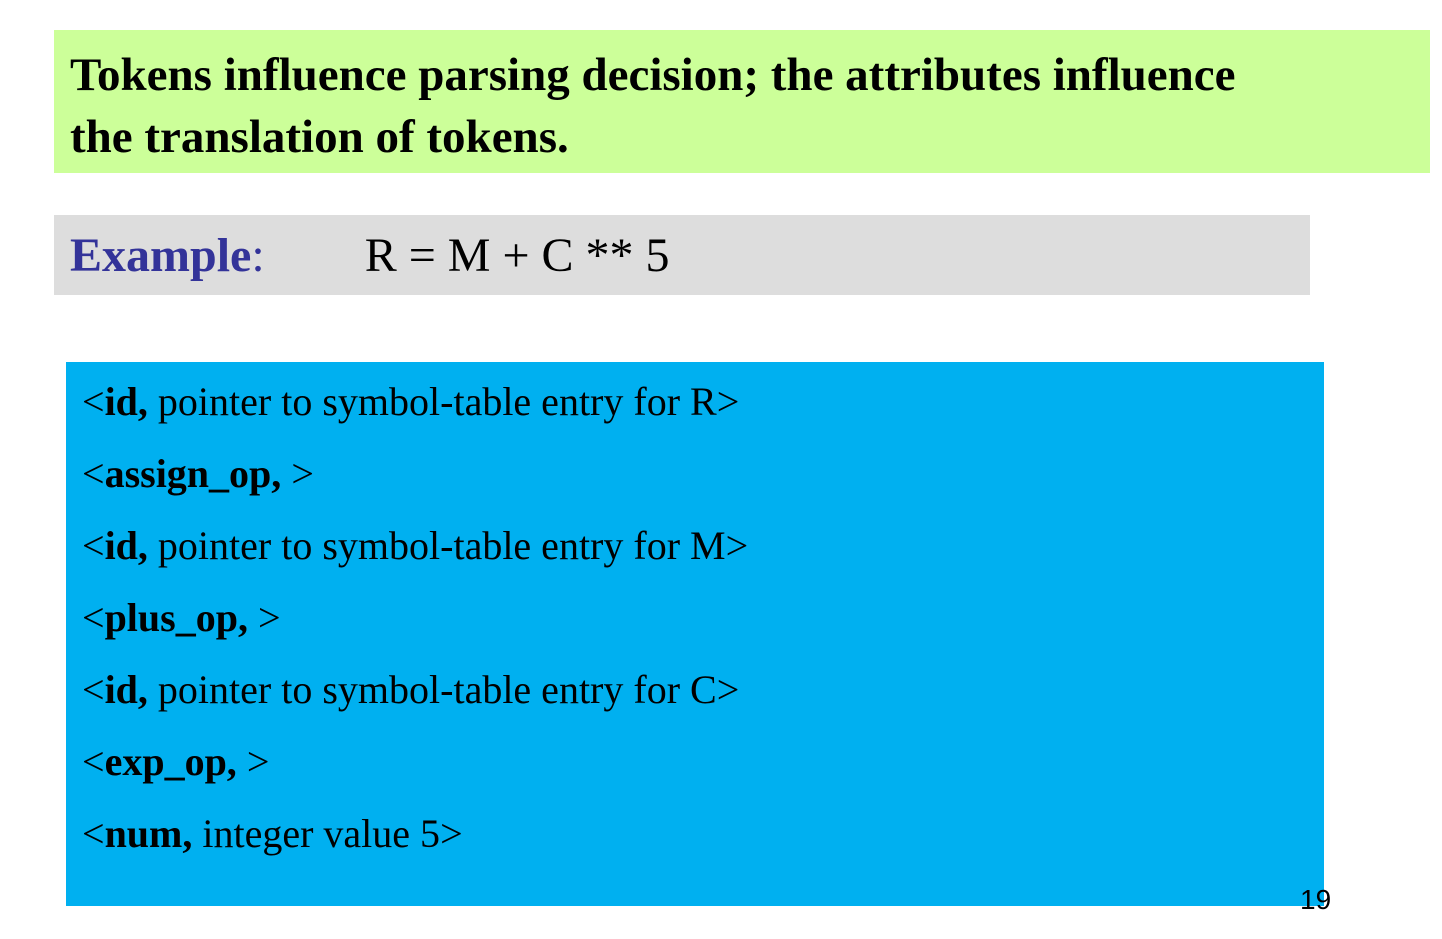 This screenshot has width=1442, height=939. What do you see at coordinates (703, 833) in the screenshot?
I see `token-row-num: <num, integer value 5>` at bounding box center [703, 833].